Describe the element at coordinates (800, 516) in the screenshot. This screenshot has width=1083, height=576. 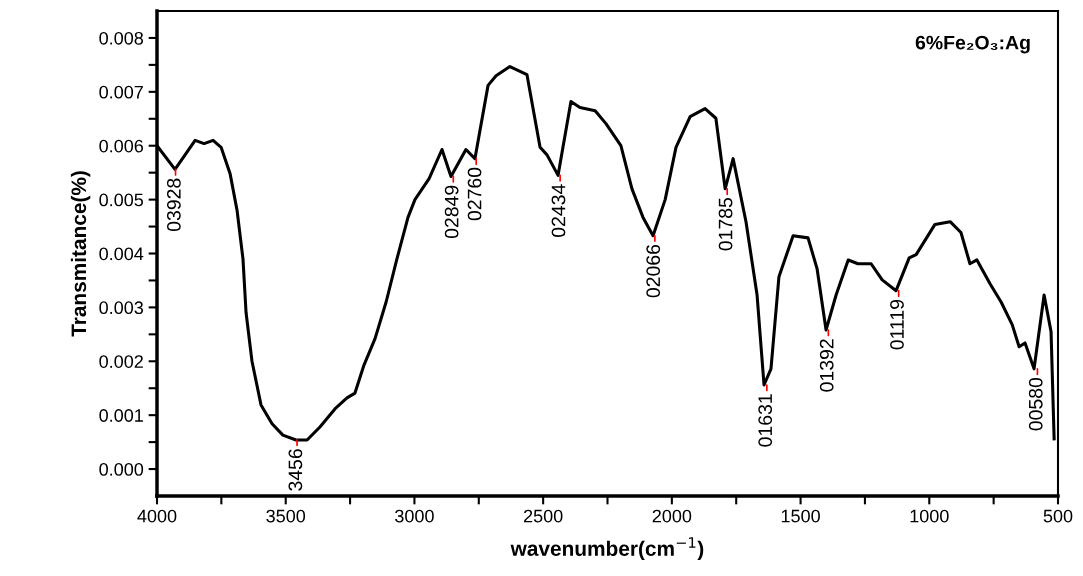
I see `x-tick-label: 1500` at that location.